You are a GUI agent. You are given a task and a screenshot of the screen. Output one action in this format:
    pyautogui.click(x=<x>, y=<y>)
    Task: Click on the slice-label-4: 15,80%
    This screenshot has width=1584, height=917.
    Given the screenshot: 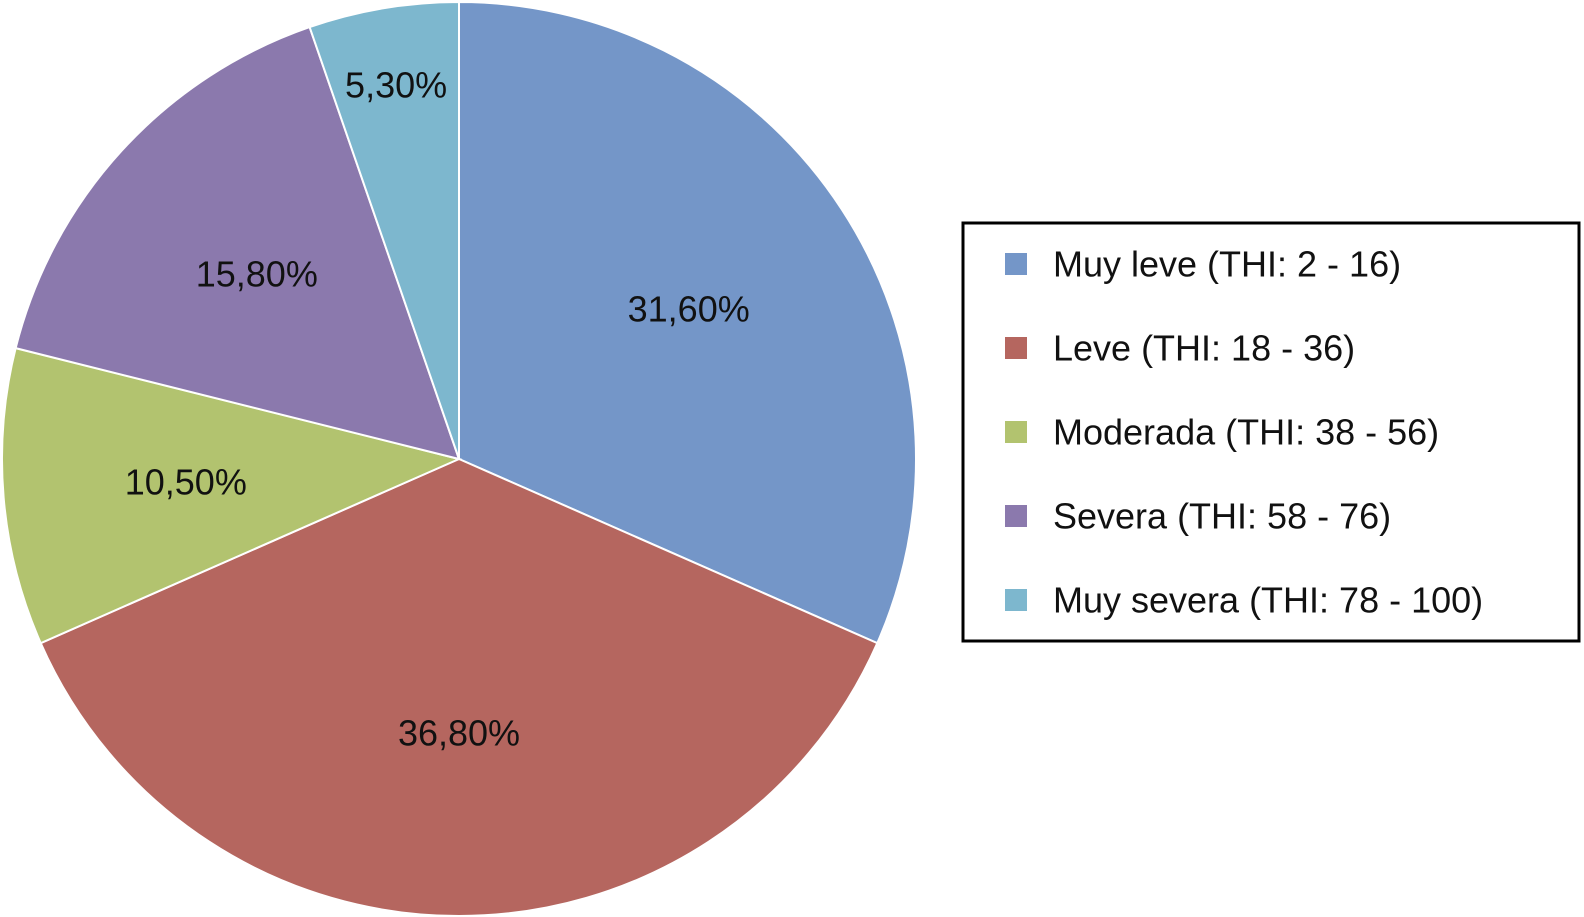 What is the action you would take?
    pyautogui.click(x=257, y=273)
    